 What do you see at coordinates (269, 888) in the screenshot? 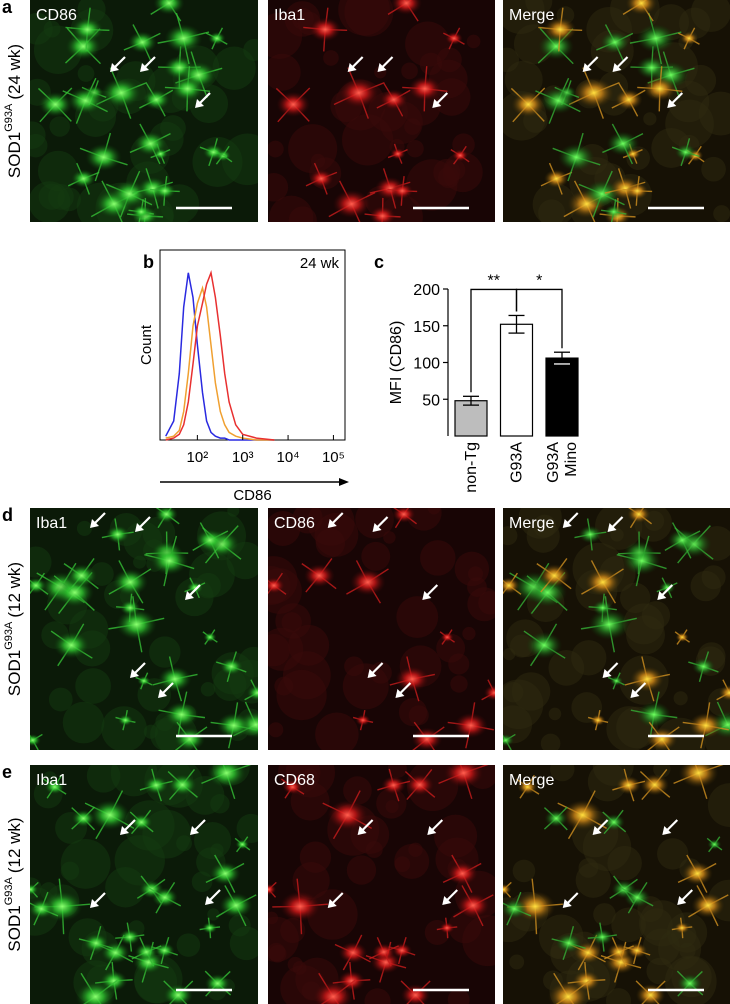
I see `cell-process` at bounding box center [269, 888].